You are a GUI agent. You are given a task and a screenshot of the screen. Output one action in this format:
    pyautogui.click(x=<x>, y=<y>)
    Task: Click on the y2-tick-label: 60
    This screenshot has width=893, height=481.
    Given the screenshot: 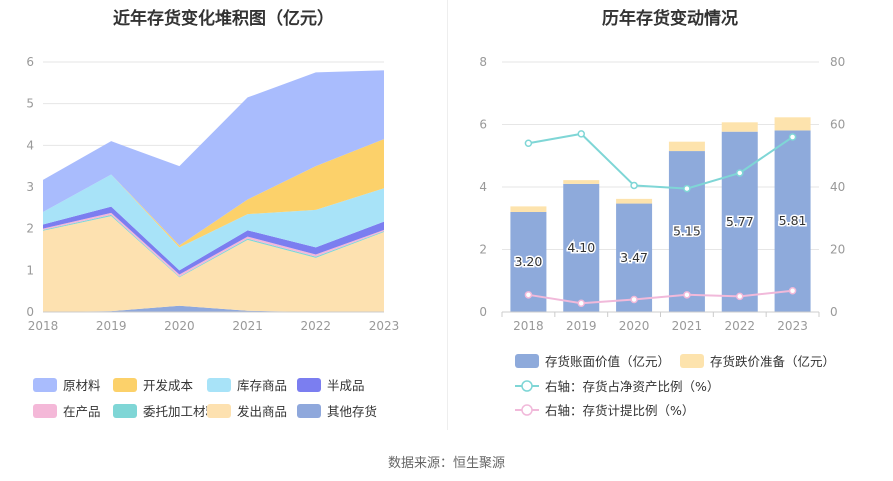 What is the action you would take?
    pyautogui.click(x=837, y=125)
    